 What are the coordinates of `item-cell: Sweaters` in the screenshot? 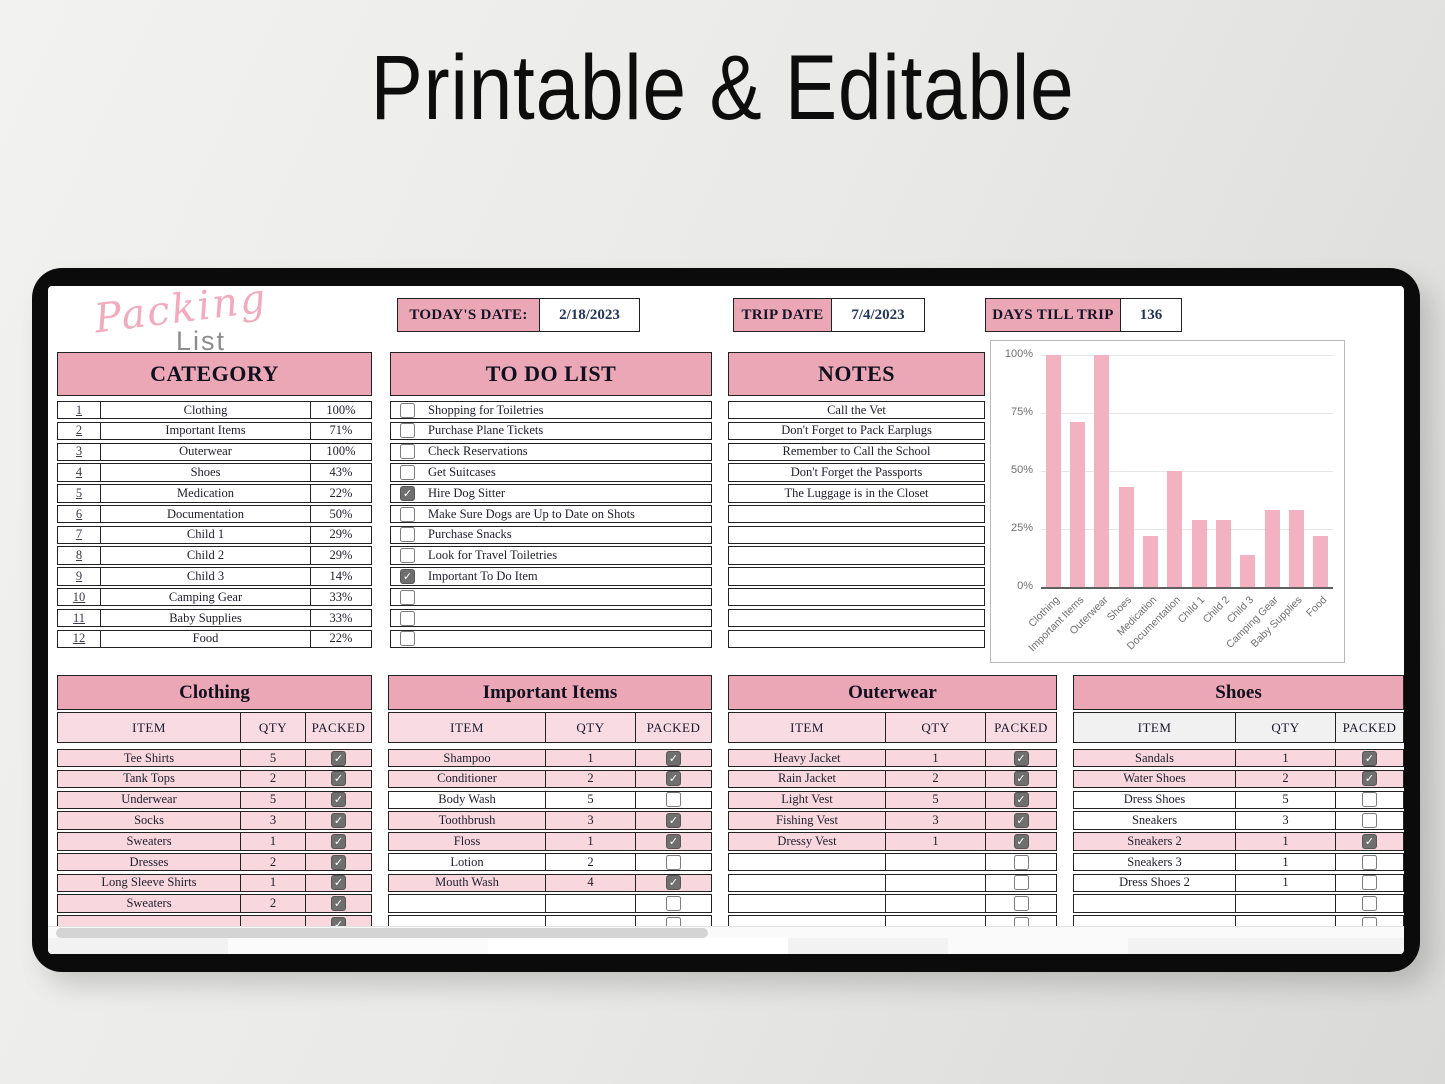 It's located at (149, 841).